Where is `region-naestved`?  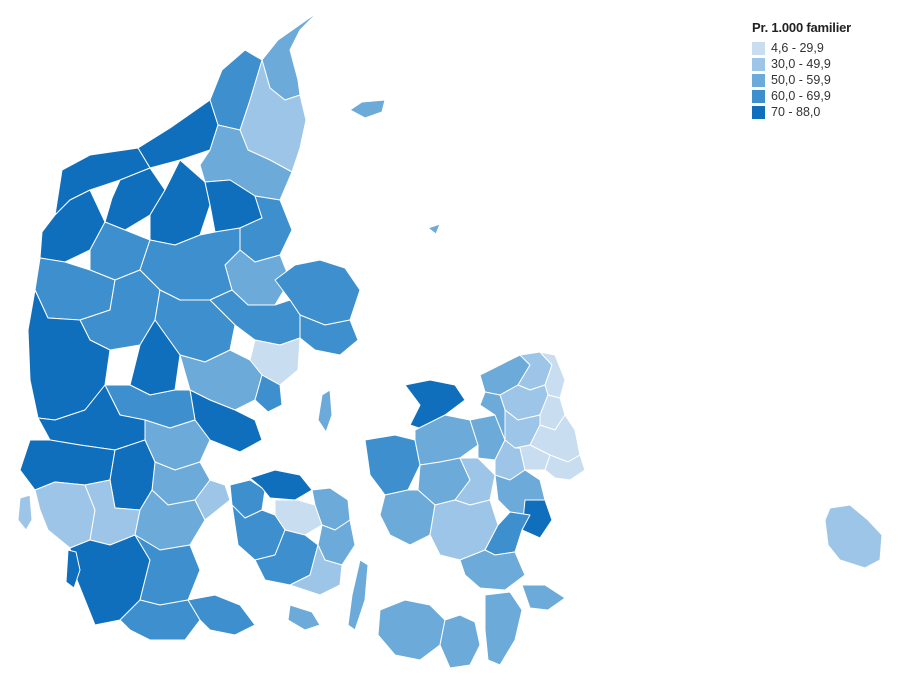 region-naestved is located at coordinates (464, 530).